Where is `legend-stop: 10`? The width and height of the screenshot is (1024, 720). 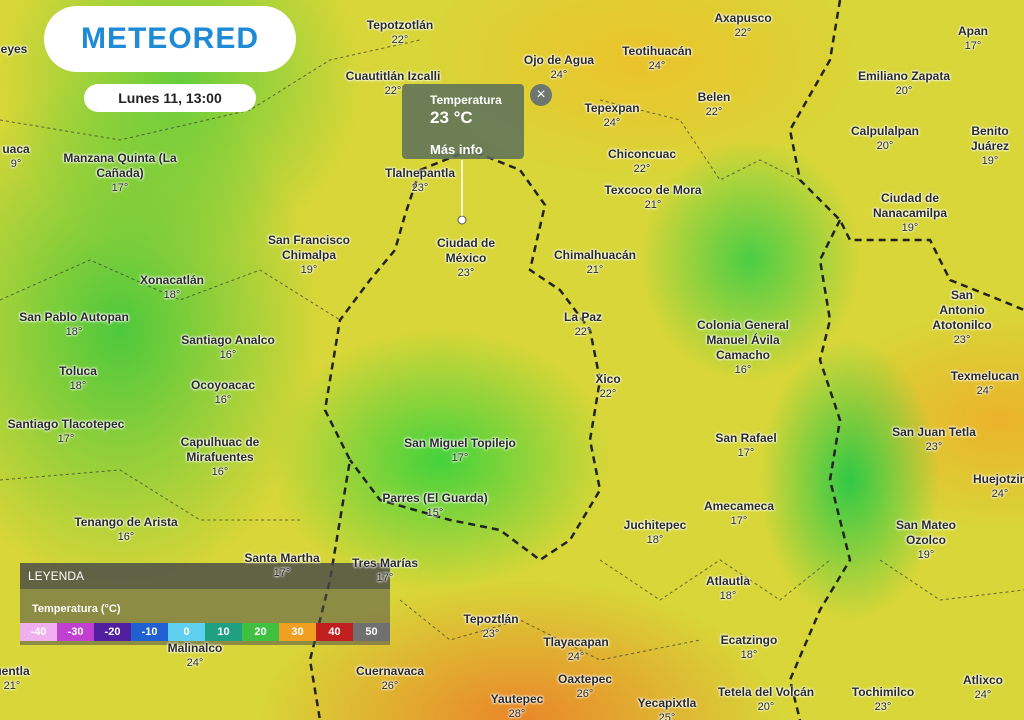 legend-stop: 10 is located at coordinates (223, 632).